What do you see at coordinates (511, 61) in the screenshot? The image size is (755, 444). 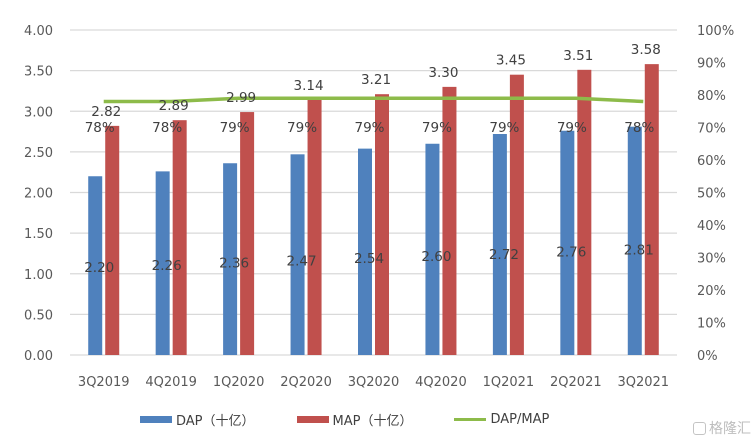 I see `data-label-map: 3.45` at bounding box center [511, 61].